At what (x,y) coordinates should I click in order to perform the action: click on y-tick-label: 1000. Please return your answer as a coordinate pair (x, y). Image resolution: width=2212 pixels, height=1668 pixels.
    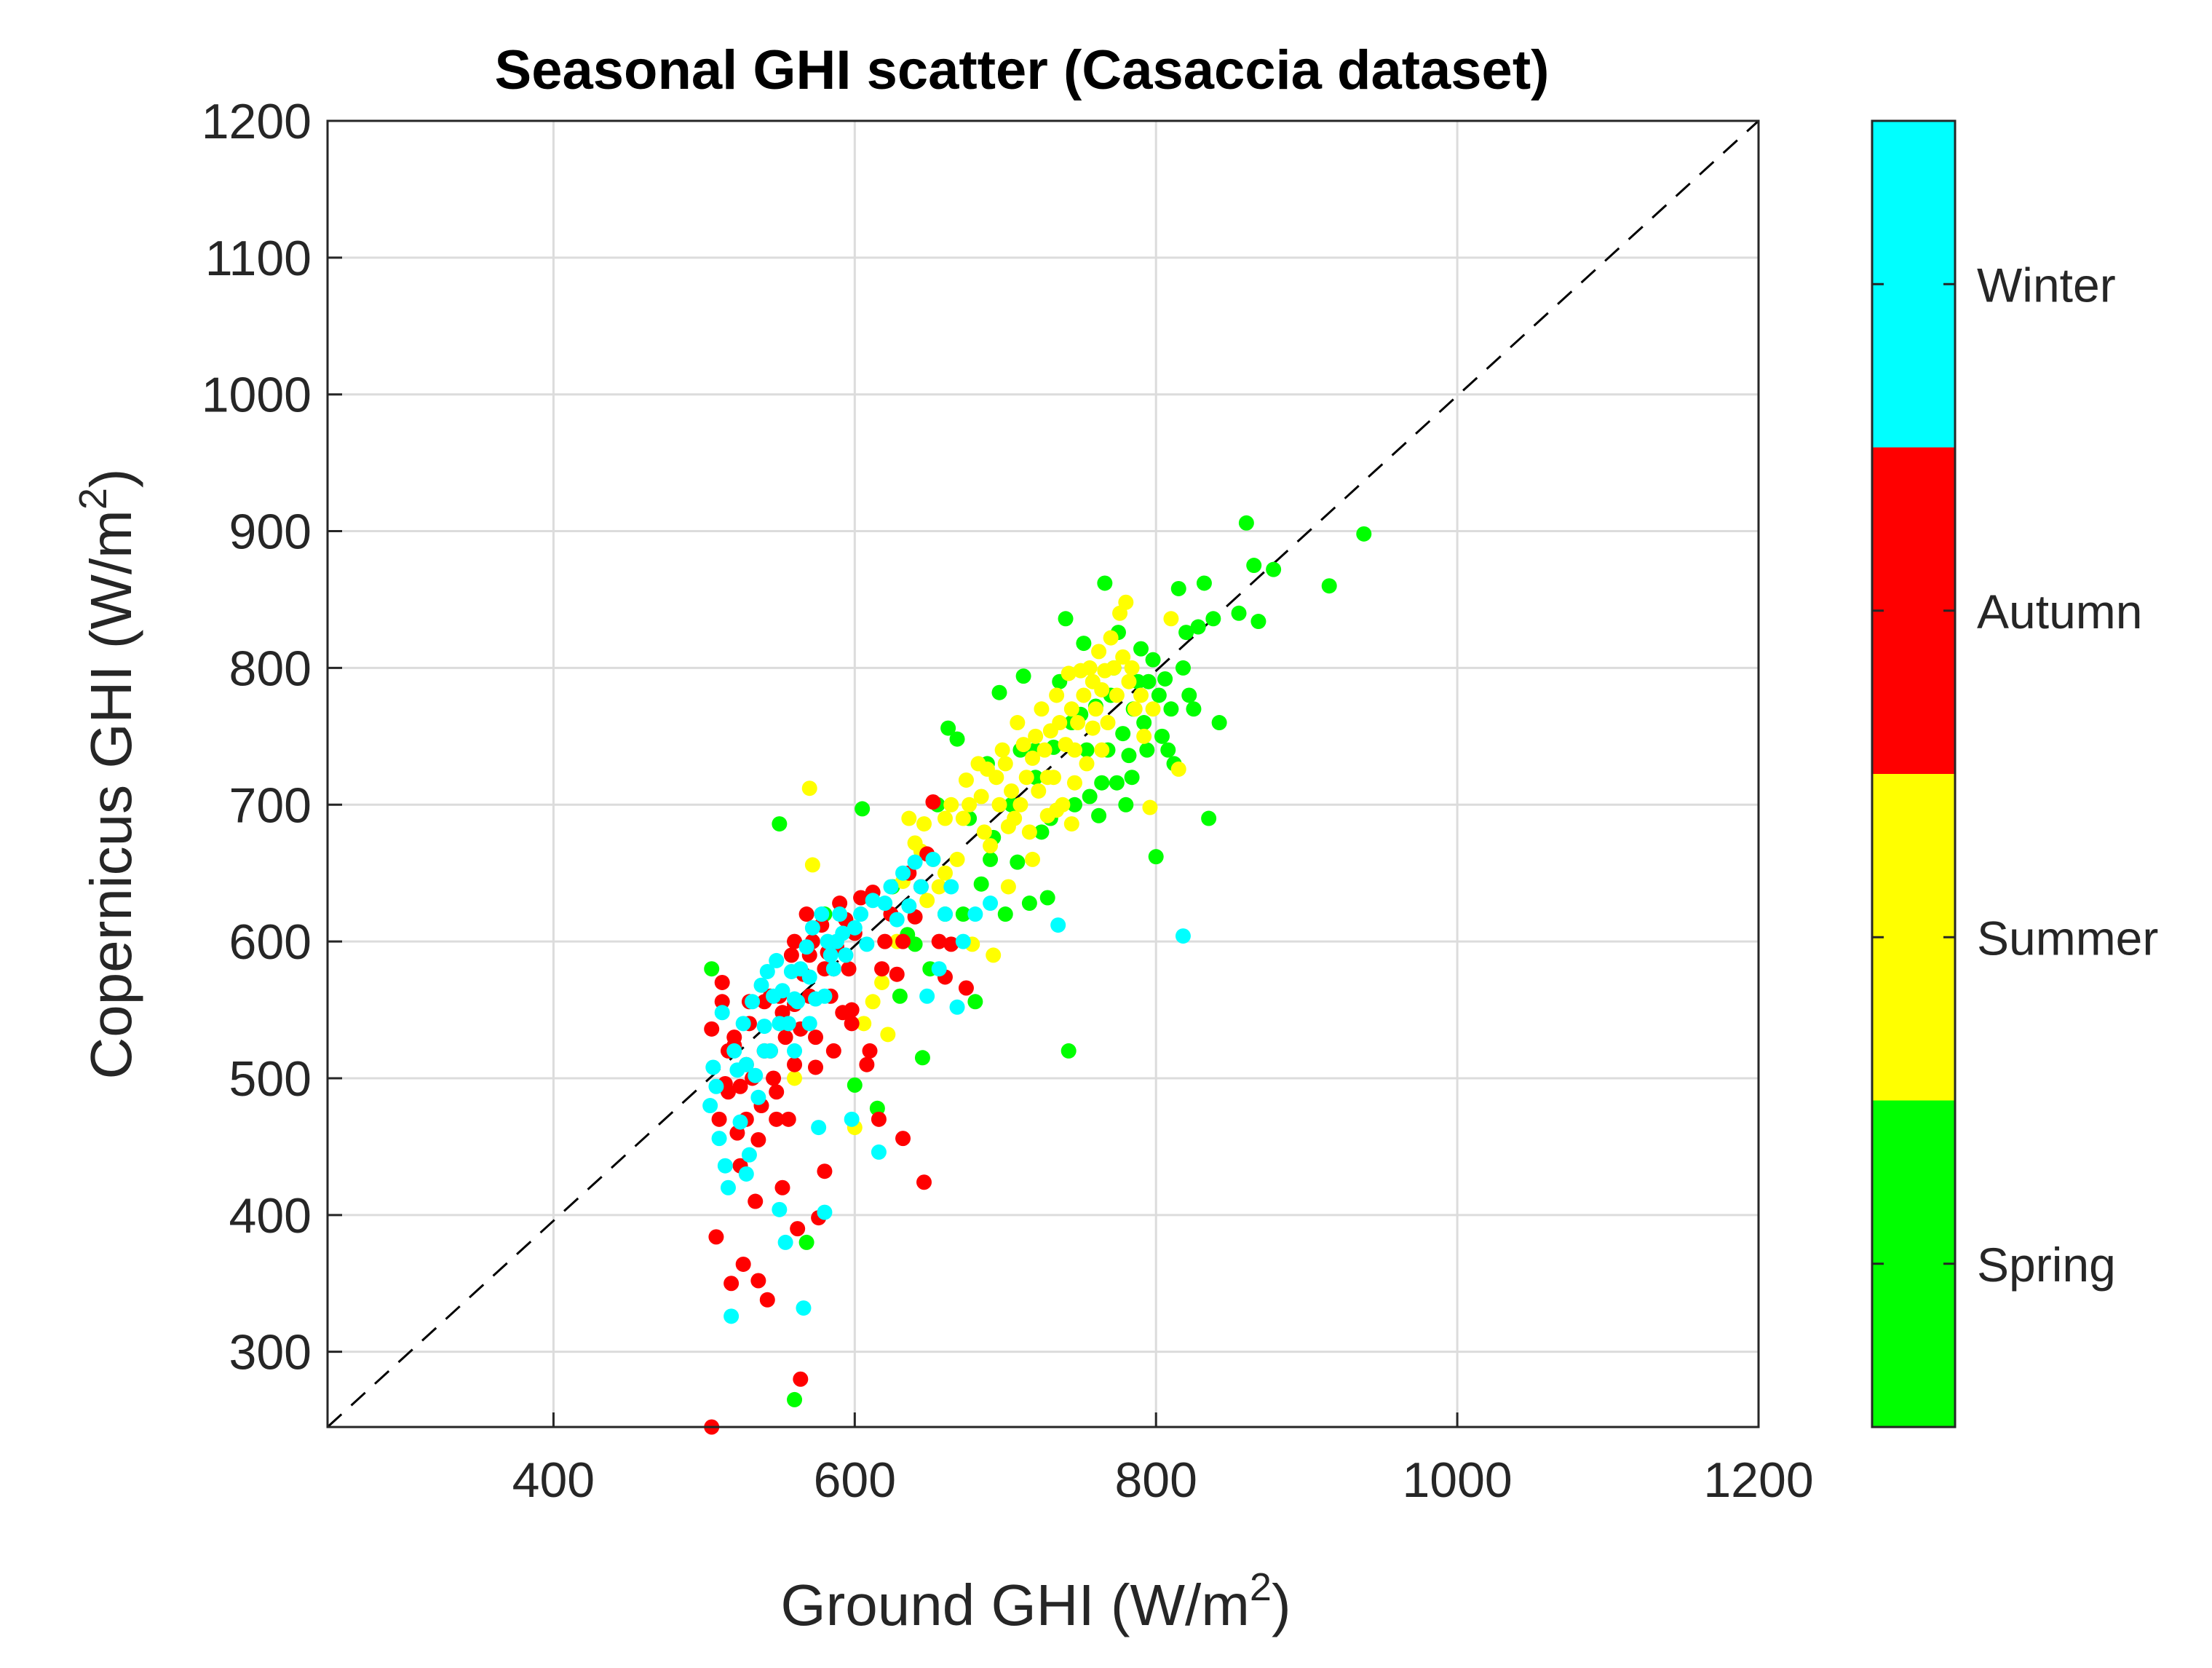
    Looking at the image, I should click on (257, 395).